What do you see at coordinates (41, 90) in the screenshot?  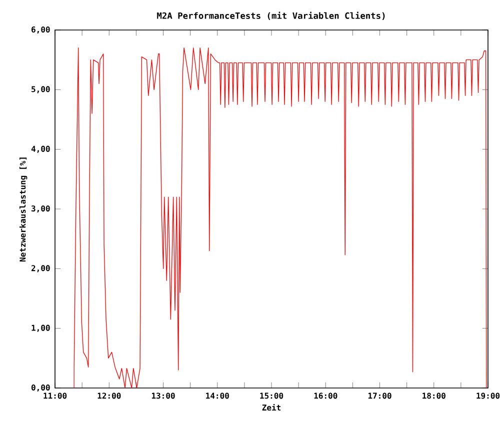 I see `y-tick-label: 5,00` at bounding box center [41, 90].